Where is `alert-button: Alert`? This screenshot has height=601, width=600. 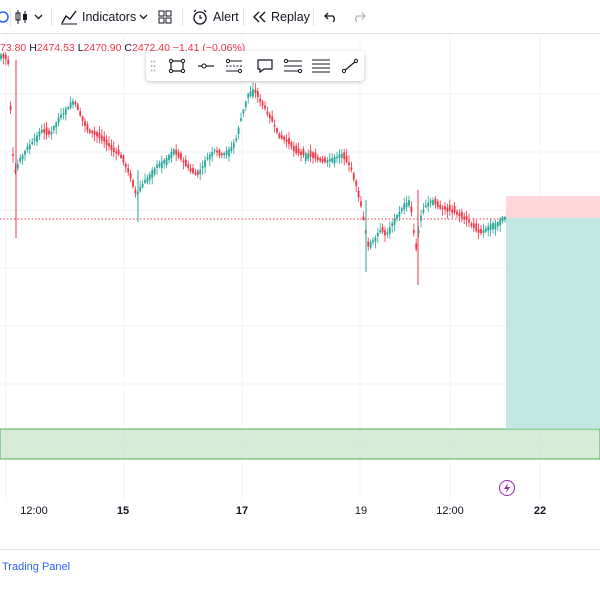 alert-button: Alert is located at coordinates (215, 17).